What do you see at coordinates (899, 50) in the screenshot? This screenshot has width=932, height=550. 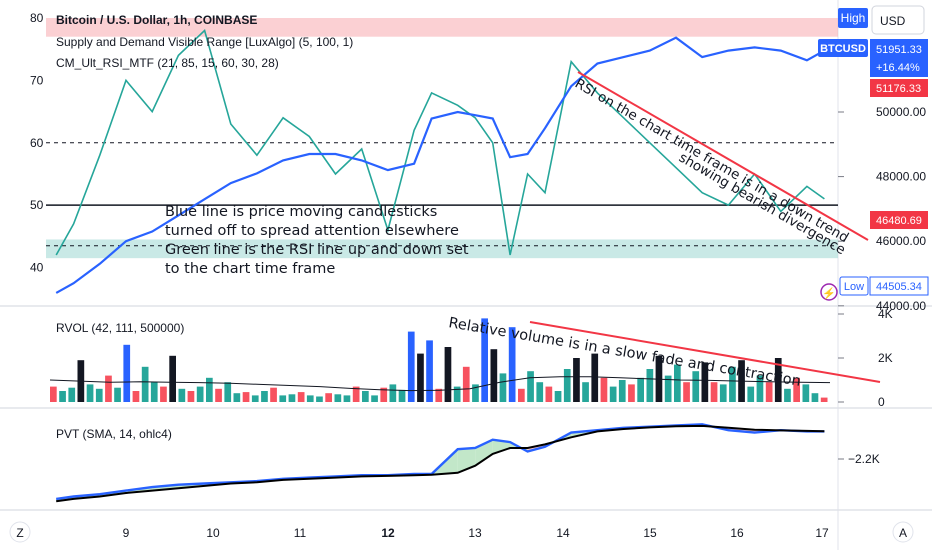 I see `last-price: 51951.33` at bounding box center [899, 50].